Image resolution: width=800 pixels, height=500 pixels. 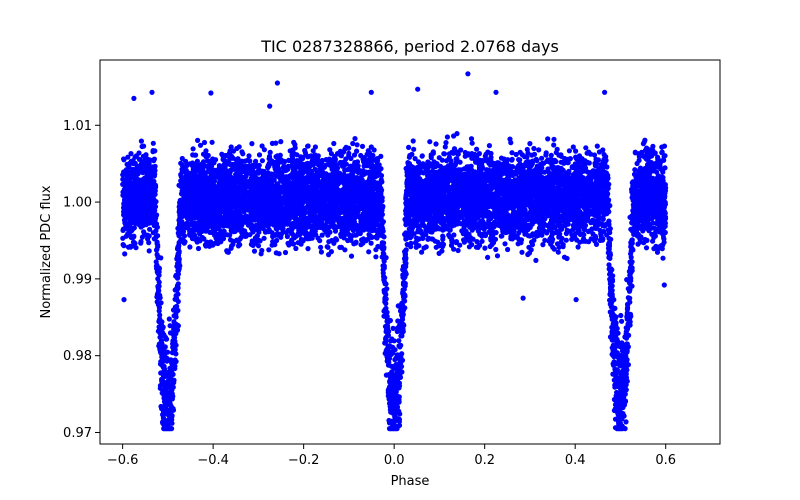 I want to click on y-tick-label: 0.98, so click(x=77, y=356).